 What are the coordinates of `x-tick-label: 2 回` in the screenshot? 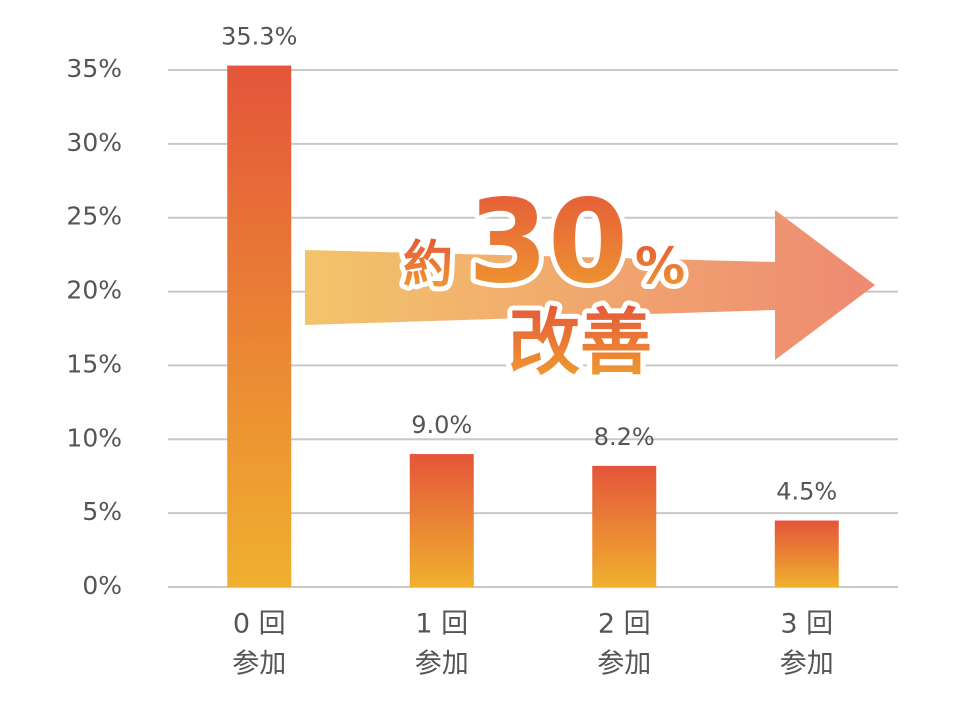 It's located at (624, 624).